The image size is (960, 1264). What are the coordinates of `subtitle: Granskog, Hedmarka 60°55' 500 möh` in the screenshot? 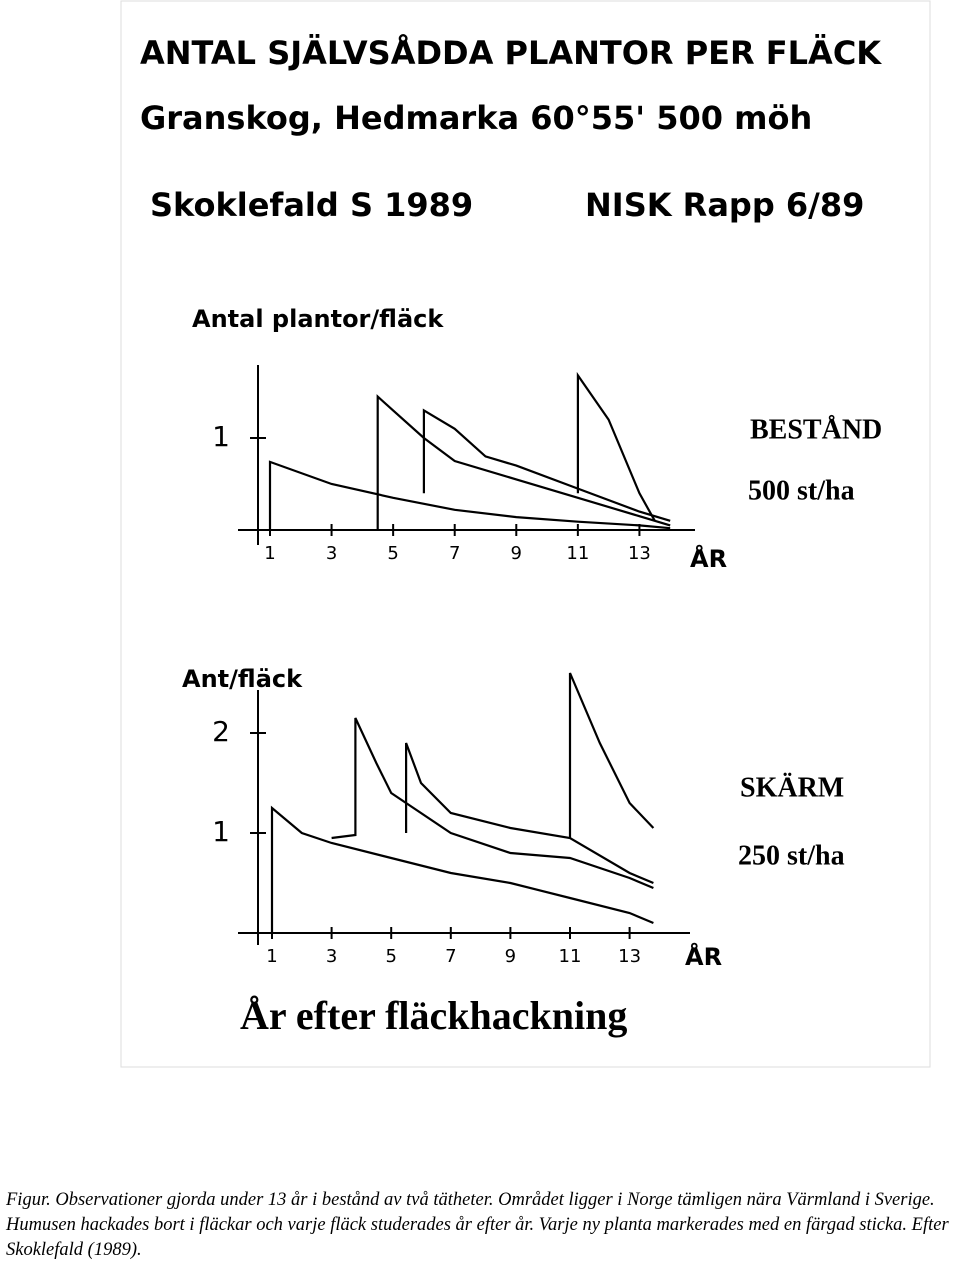 It's located at (476, 118).